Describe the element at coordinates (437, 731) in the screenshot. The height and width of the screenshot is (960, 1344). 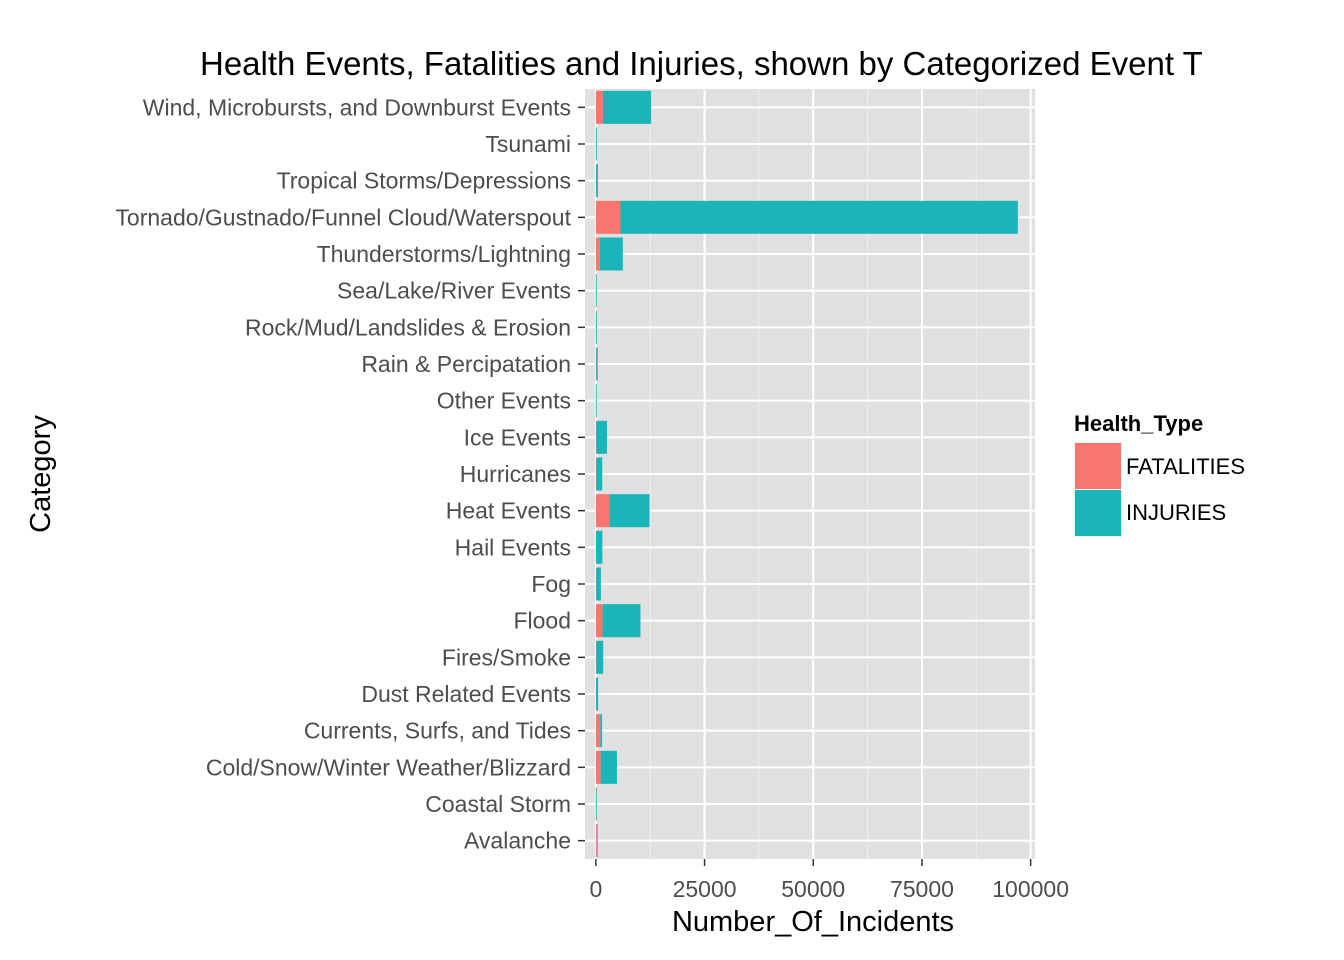
I see `y-tick-label: Currents, Surfs, and Tides` at that location.